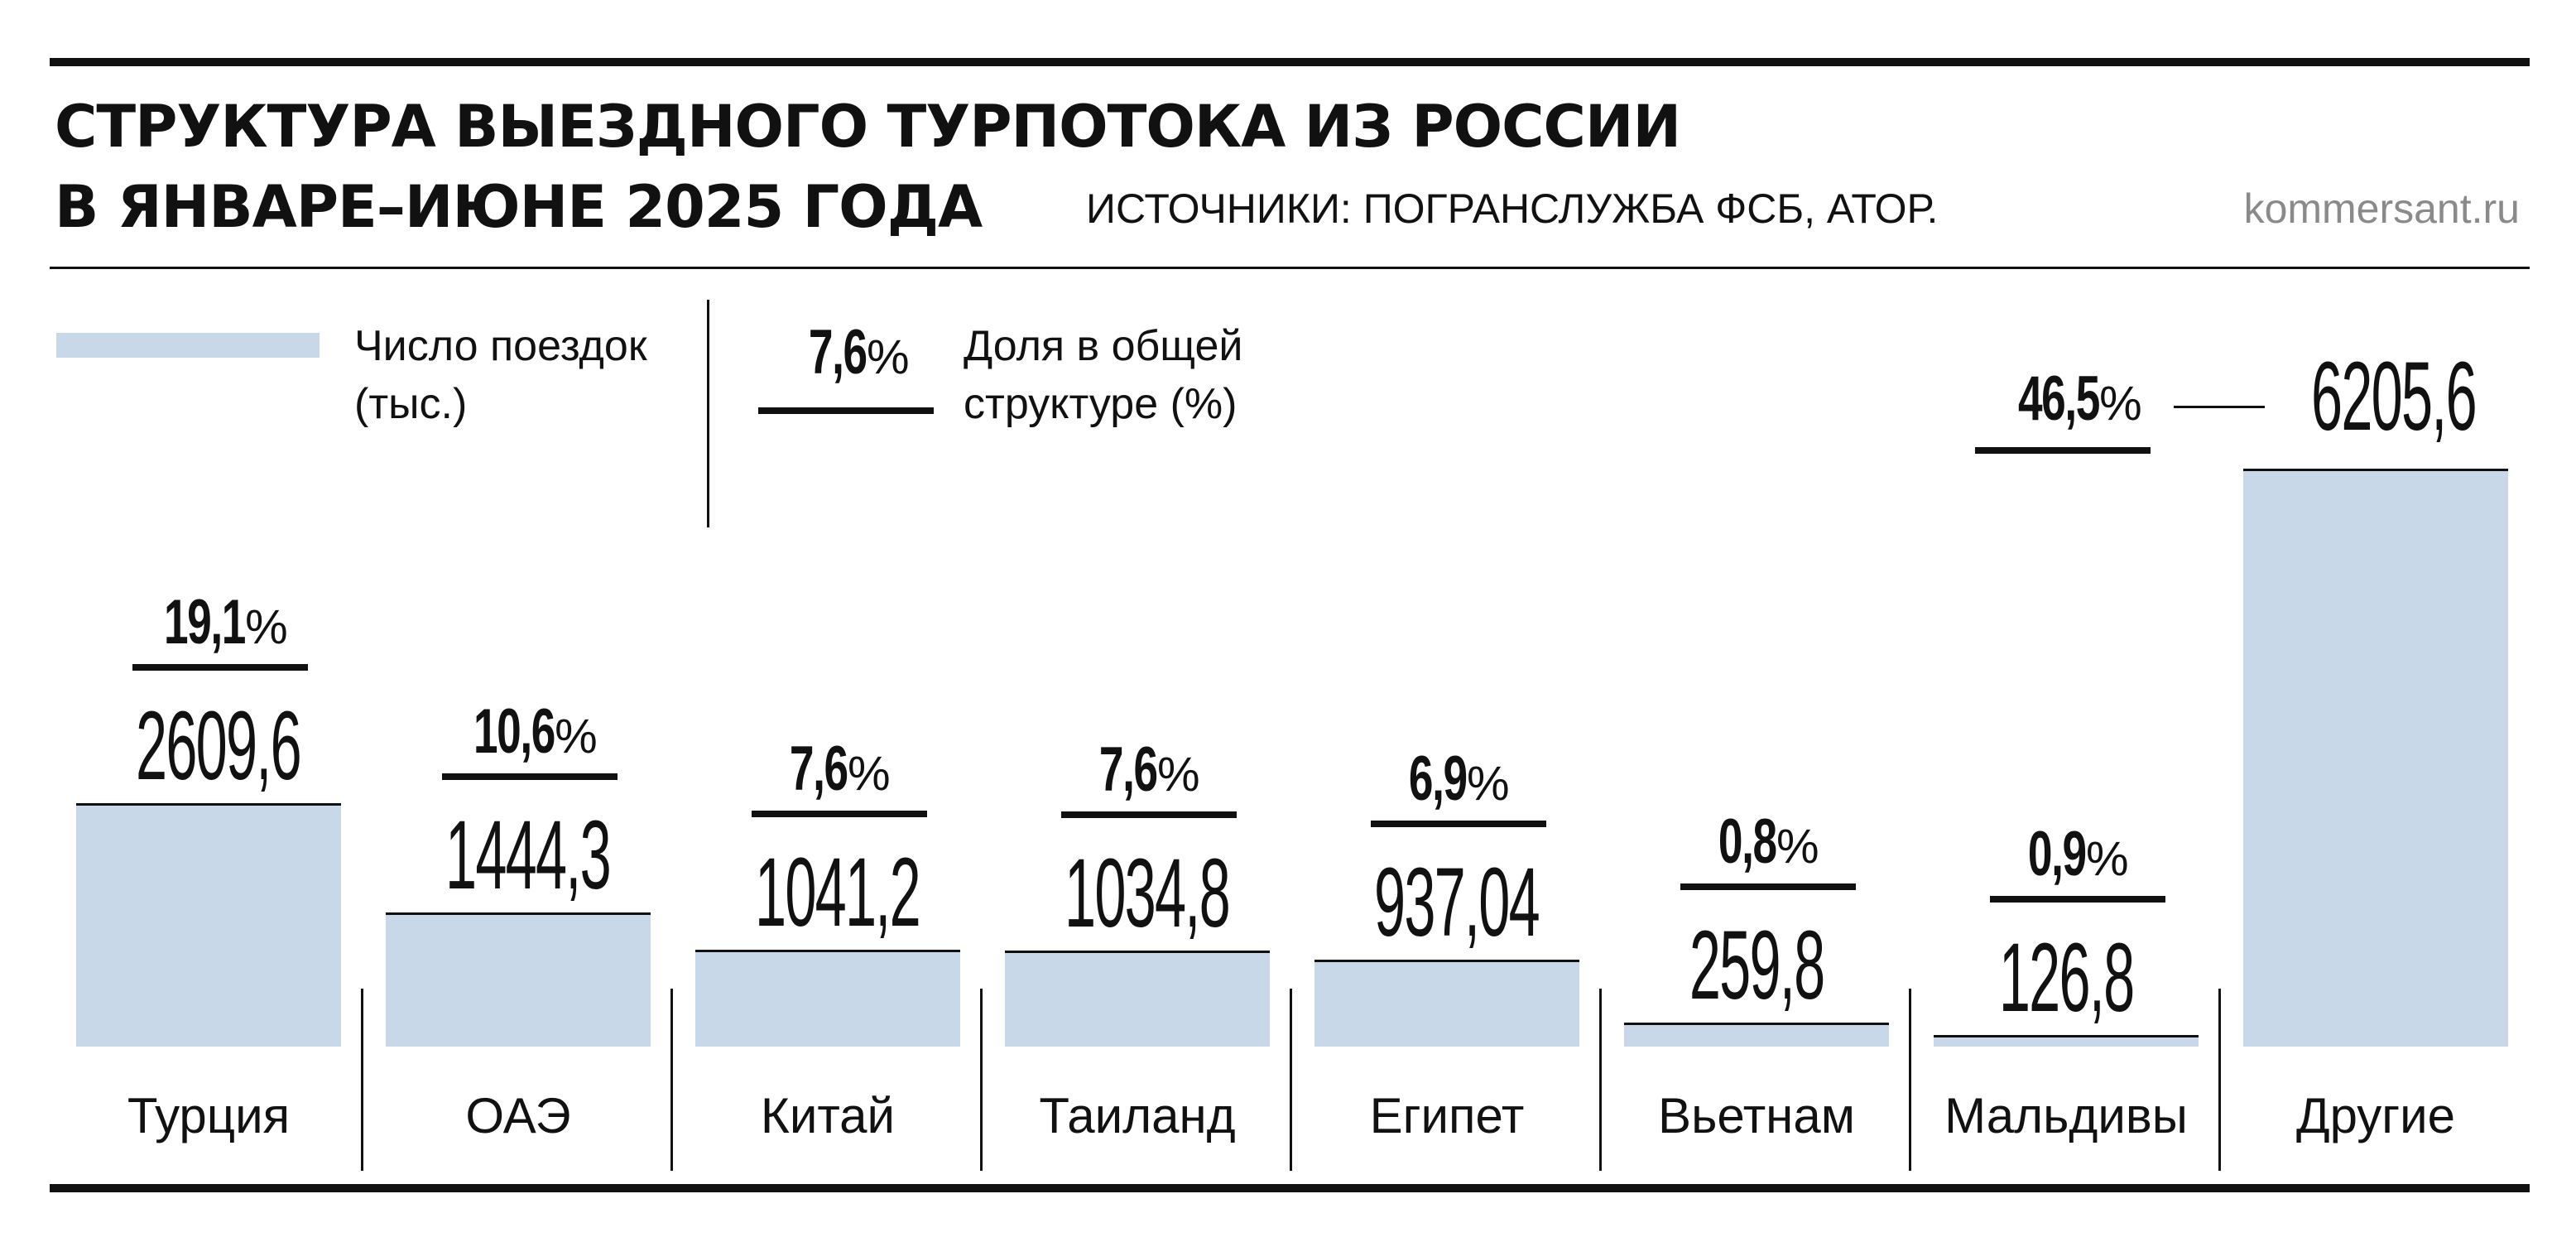 The height and width of the screenshot is (1242, 2576). I want to click on chart-title-line2: В ЯНВАРЕ–ИЮНЕ 2025 ГОДА, so click(519, 207).